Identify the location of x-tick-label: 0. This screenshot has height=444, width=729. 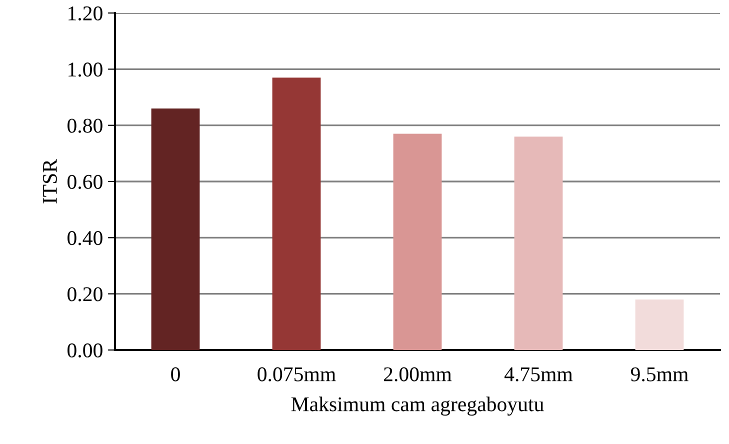
(175, 374).